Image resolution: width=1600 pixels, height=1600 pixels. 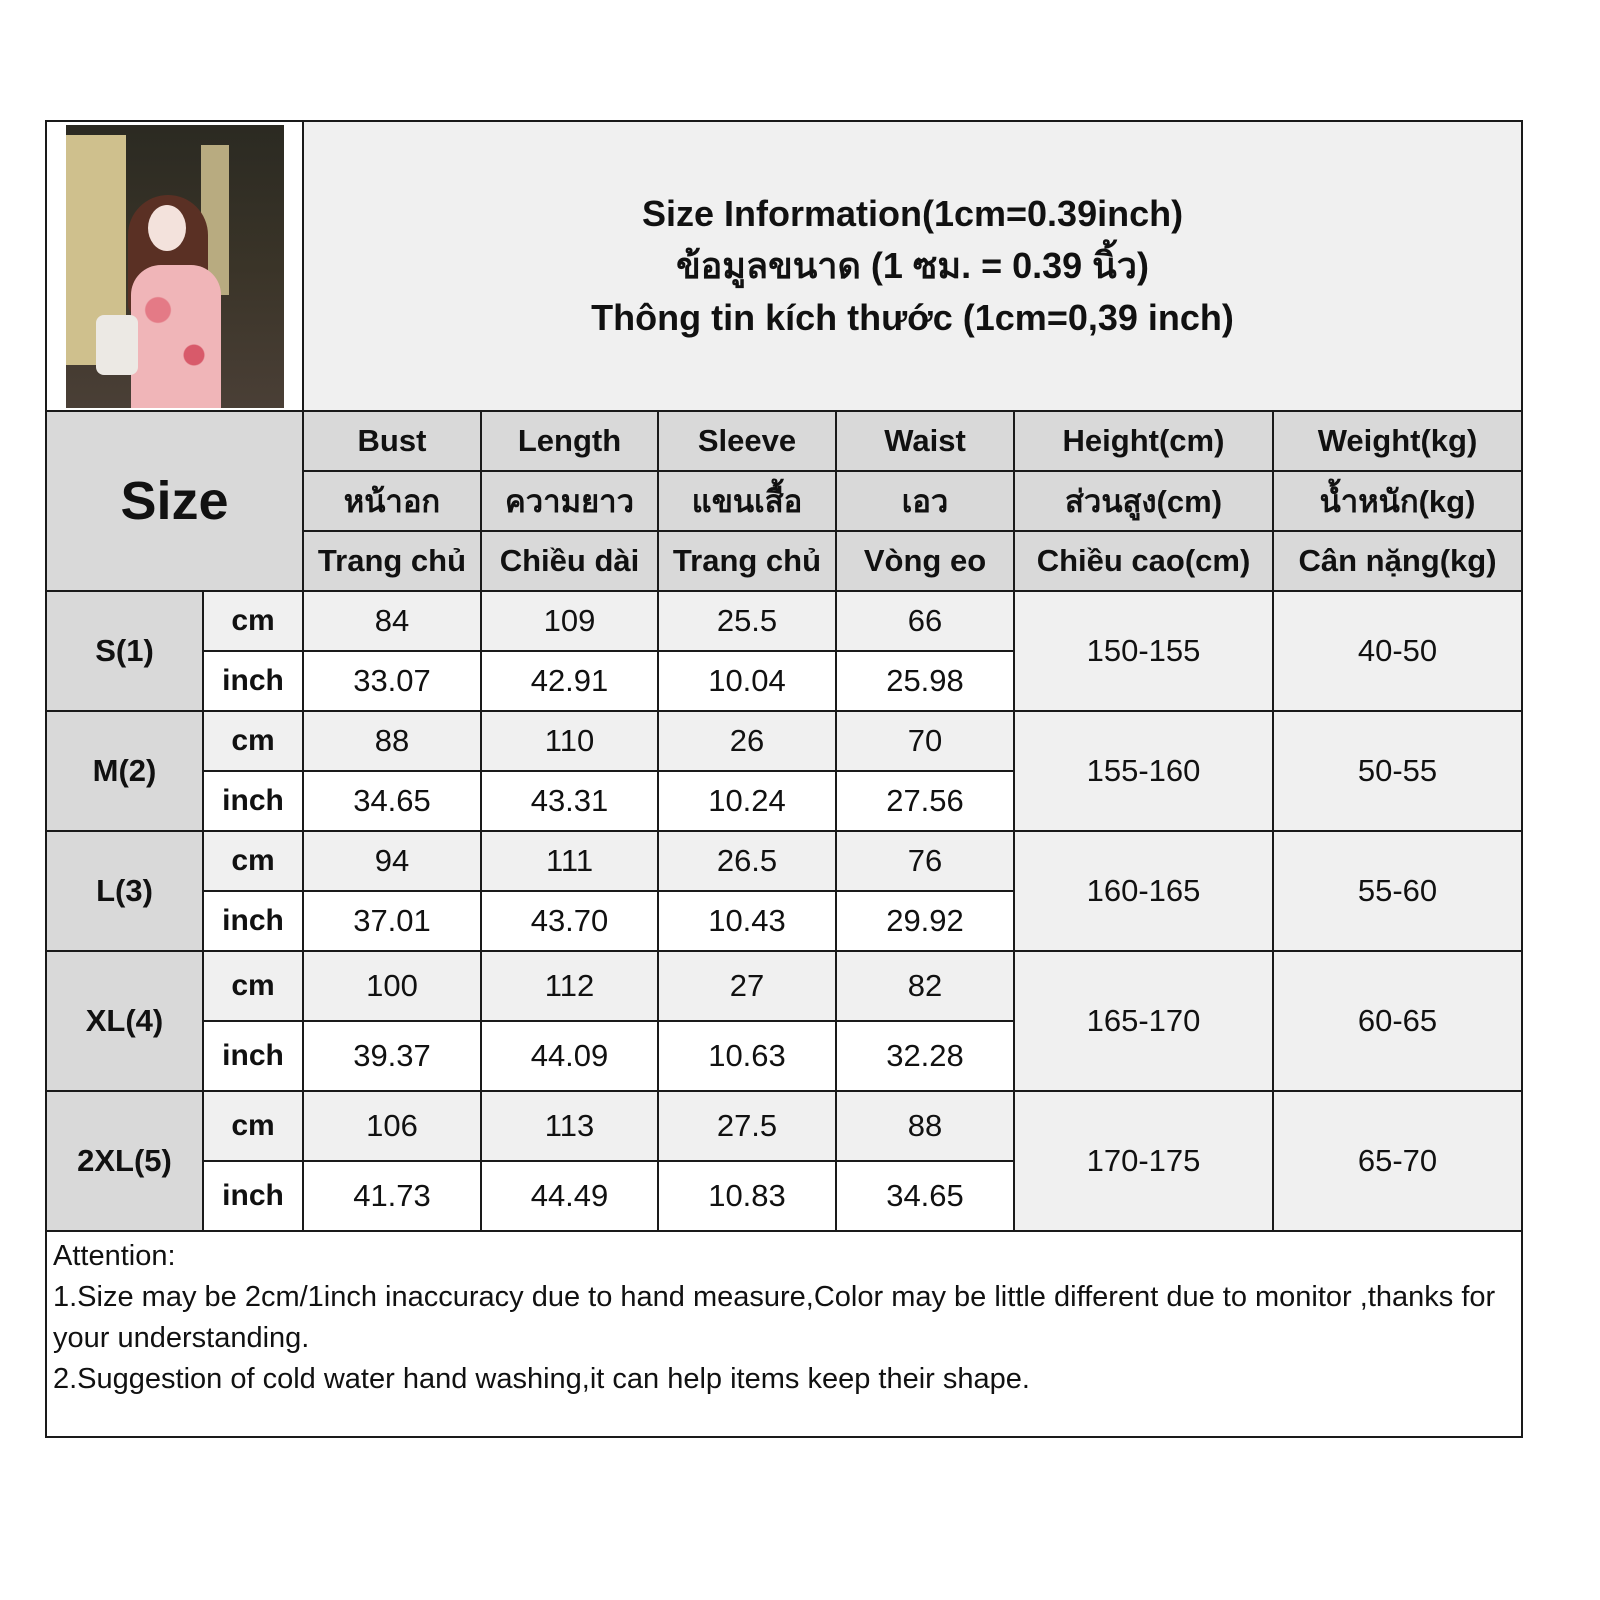 I want to click on cm-value: 110, so click(x=569, y=741).